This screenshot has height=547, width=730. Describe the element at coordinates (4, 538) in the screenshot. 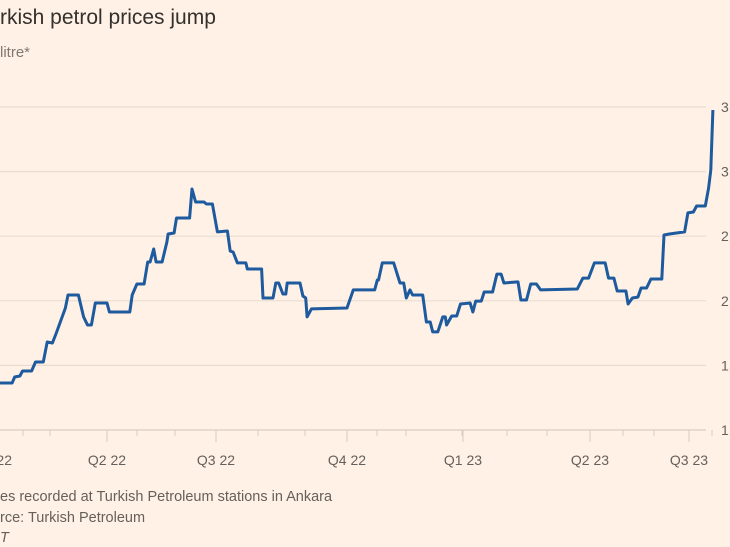

I see `credit: T` at that location.